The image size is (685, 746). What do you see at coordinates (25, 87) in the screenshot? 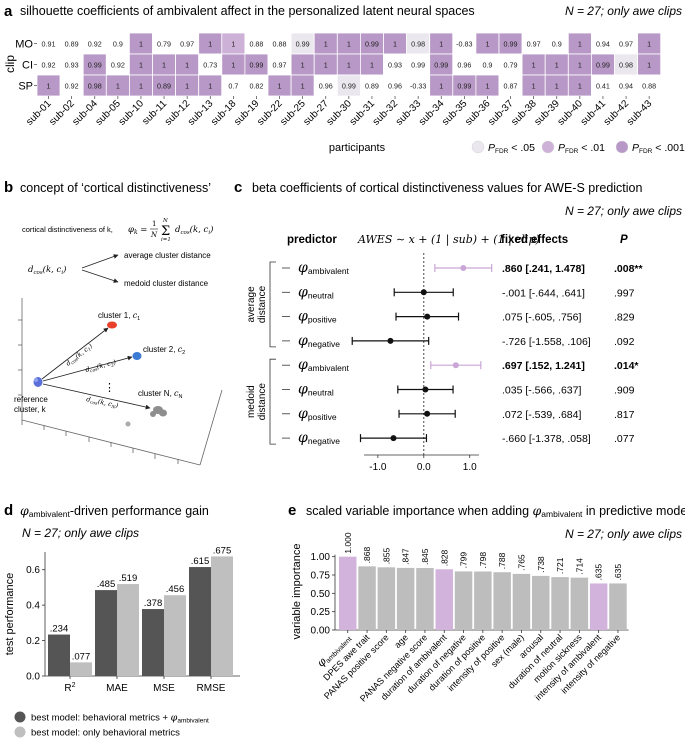
I see `heatmap-row-label: SP` at bounding box center [25, 87].